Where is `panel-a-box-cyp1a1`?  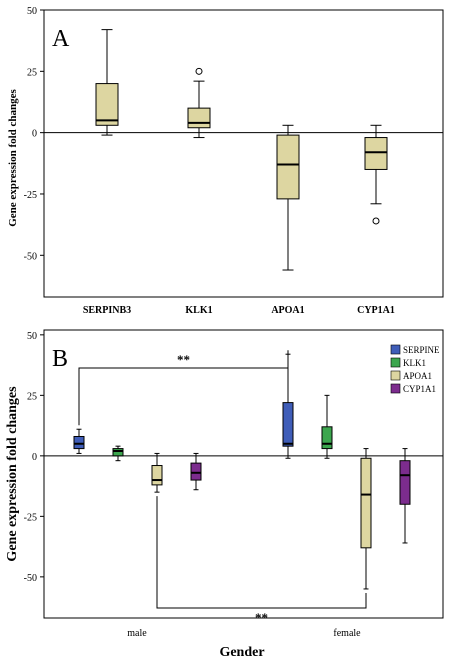
panel-a-box-cyp1a1 is located at coordinates (376, 164).